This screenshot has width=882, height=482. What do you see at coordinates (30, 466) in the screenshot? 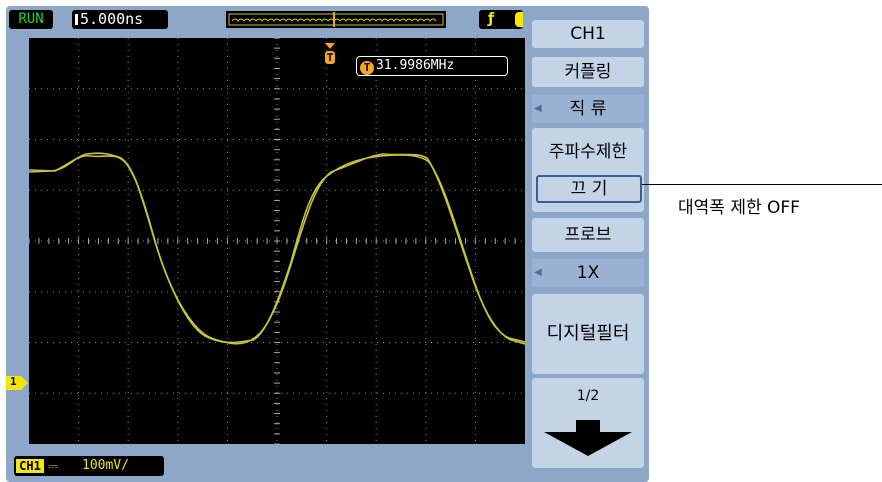
I see `channel-badge: CH1` at bounding box center [30, 466].